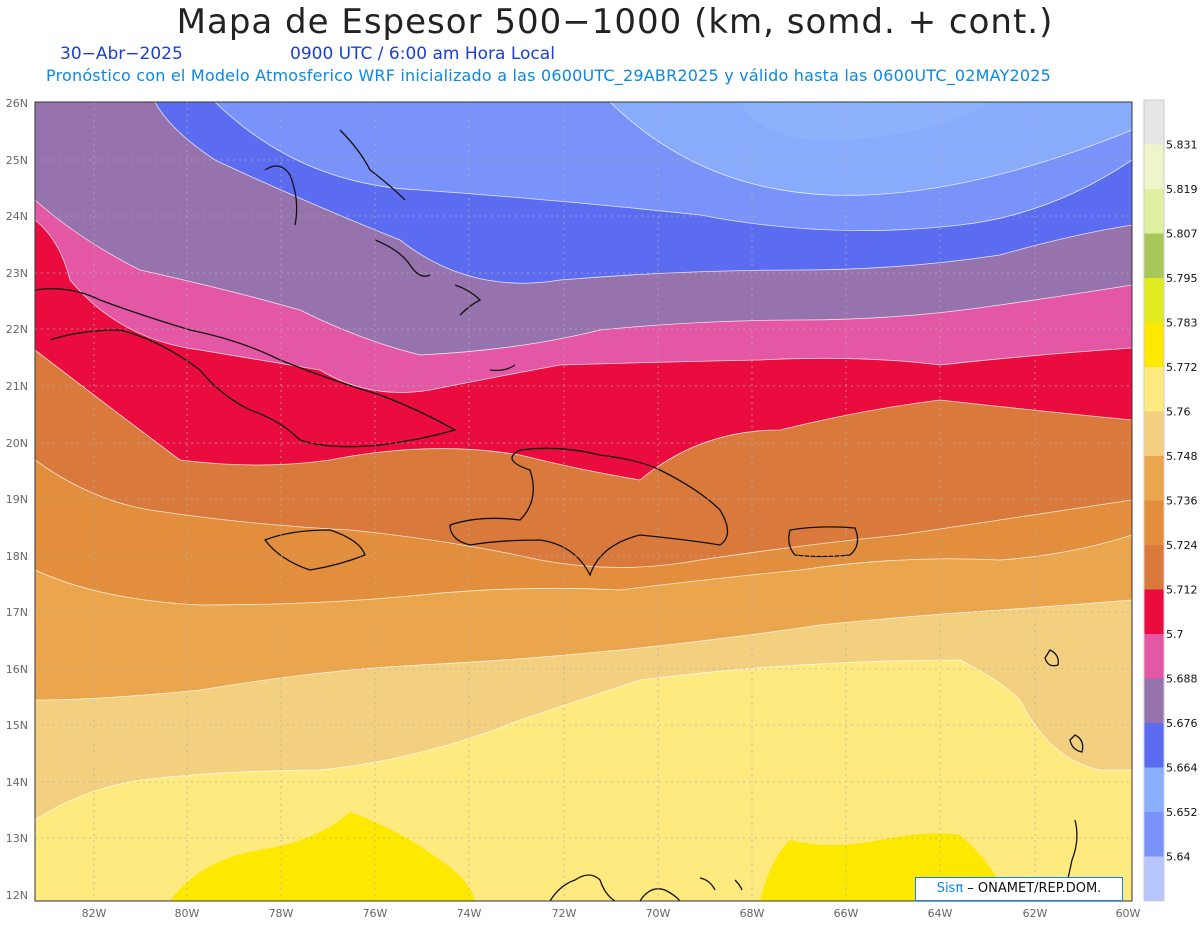 Image resolution: width=1200 pixels, height=927 pixels. I want to click on forecast-time: 0900 UTC / 6:00 am Hora Local, so click(422, 54).